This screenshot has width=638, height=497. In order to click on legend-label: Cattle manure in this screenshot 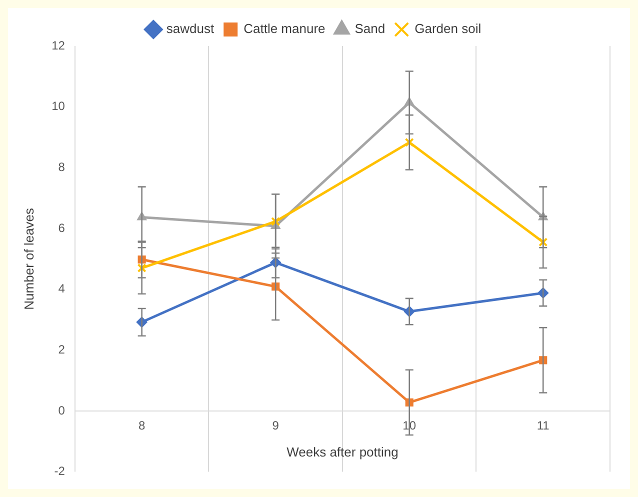, I will do `click(285, 28)`.